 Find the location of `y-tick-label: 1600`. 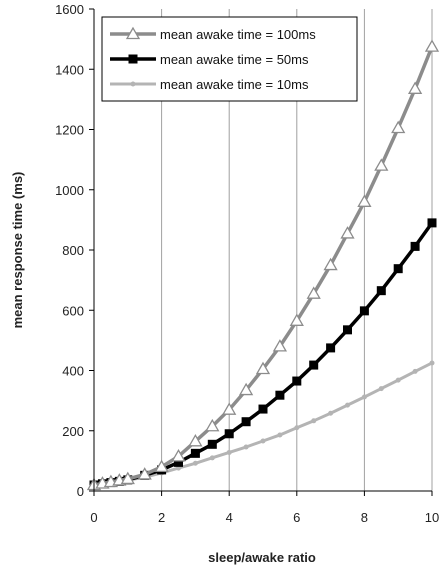

y-tick-label: 1600 is located at coordinates (69, 9).